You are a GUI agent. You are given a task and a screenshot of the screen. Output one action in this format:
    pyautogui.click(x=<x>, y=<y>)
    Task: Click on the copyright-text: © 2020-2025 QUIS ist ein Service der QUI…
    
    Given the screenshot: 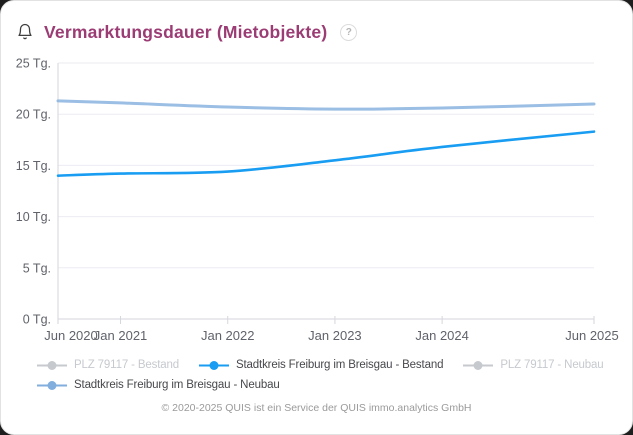 What is the action you would take?
    pyautogui.click(x=316, y=408)
    